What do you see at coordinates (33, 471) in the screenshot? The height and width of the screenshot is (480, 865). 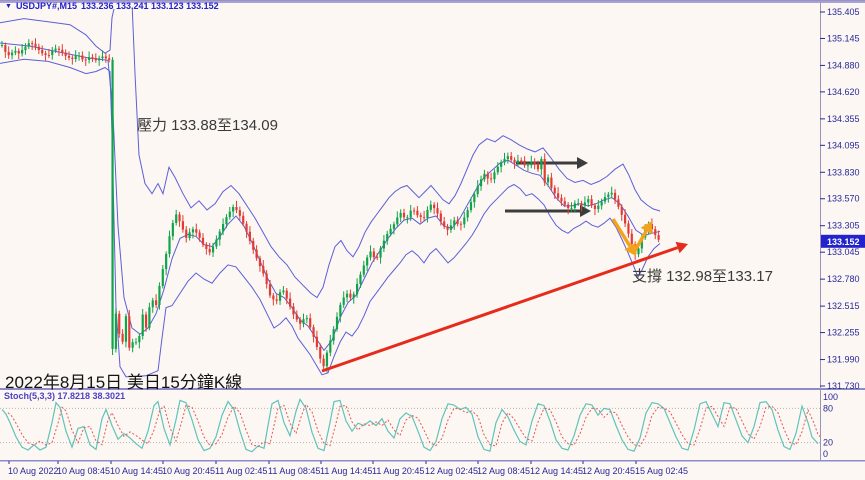 I see `time-axis-label: 10 Aug 2022` at bounding box center [33, 471].